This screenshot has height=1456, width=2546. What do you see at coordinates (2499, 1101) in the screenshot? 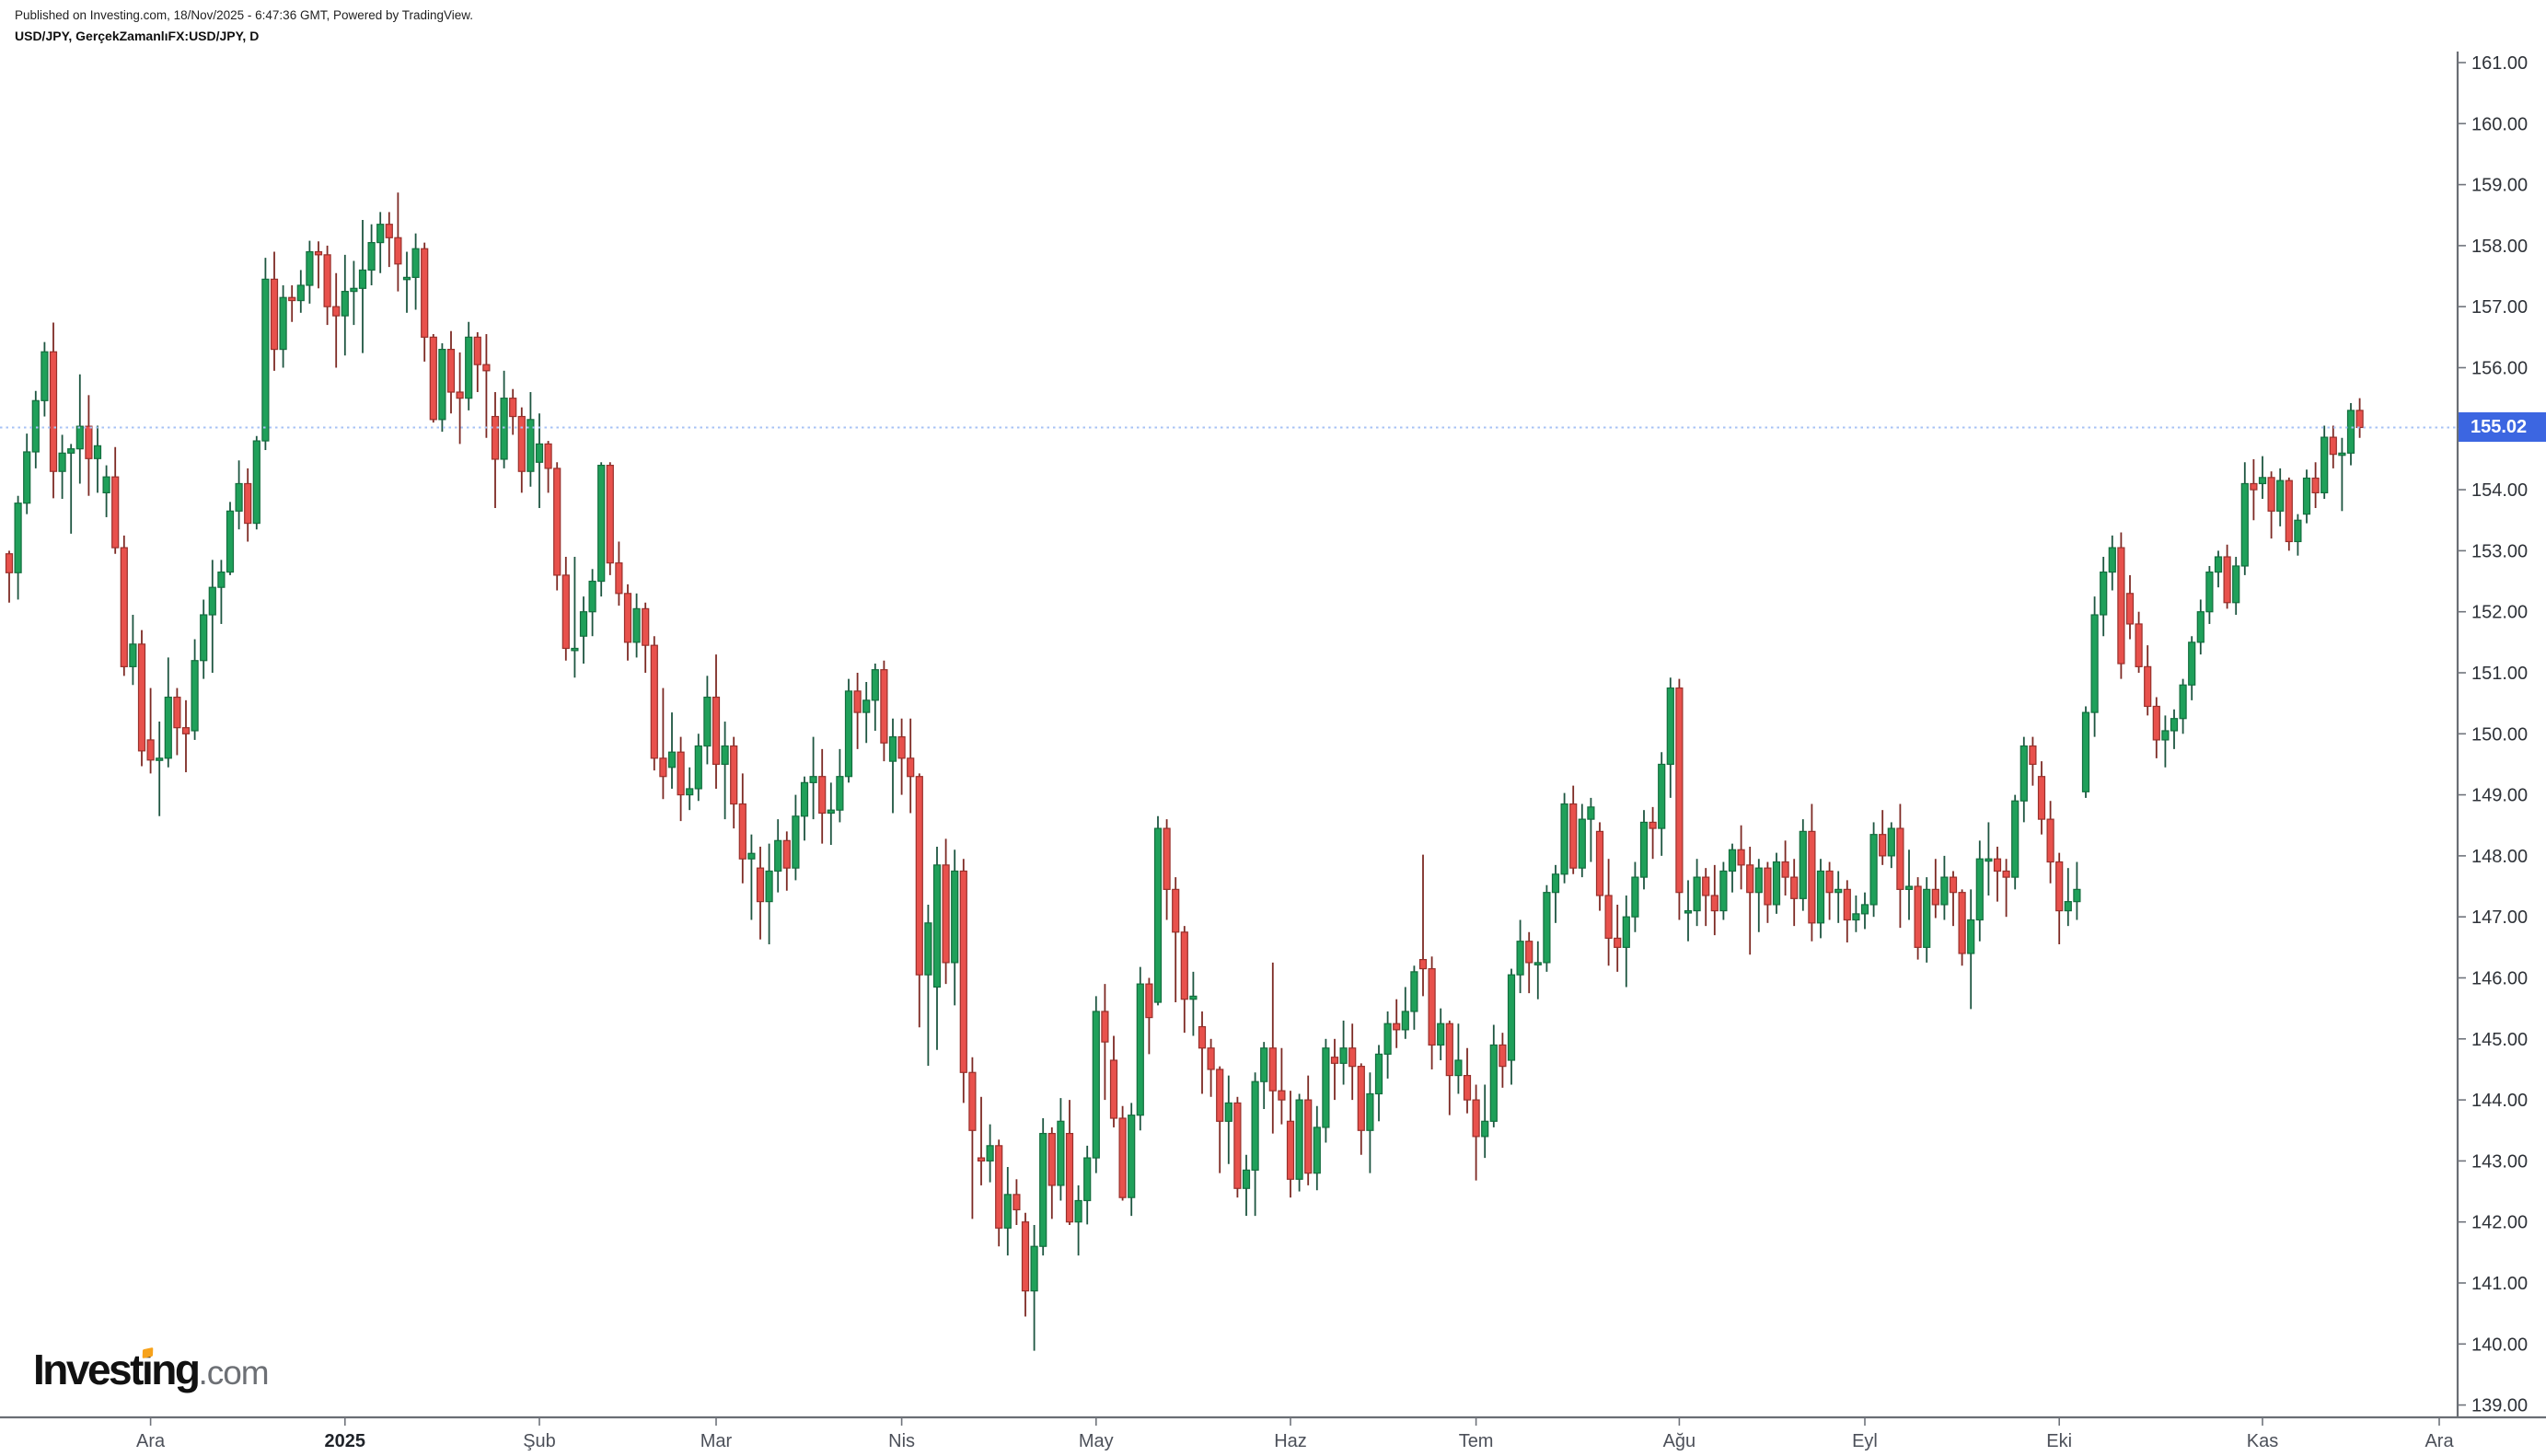
I see `price-tick-label: 144.00` at bounding box center [2499, 1101].